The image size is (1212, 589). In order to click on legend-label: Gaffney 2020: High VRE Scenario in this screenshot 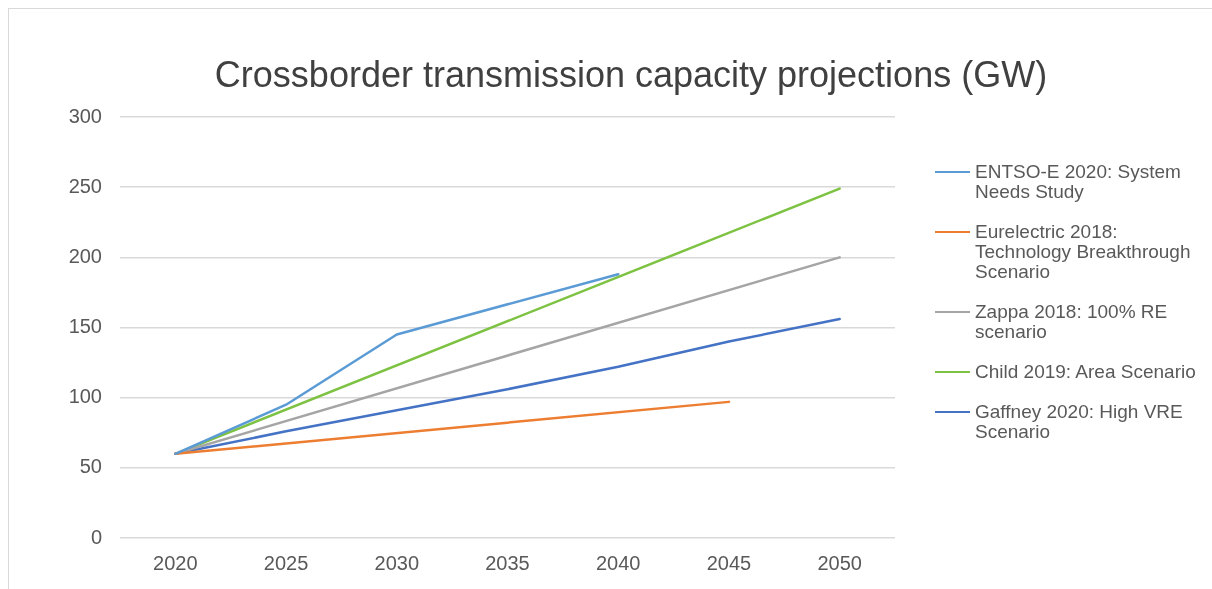, I will do `click(1079, 421)`.